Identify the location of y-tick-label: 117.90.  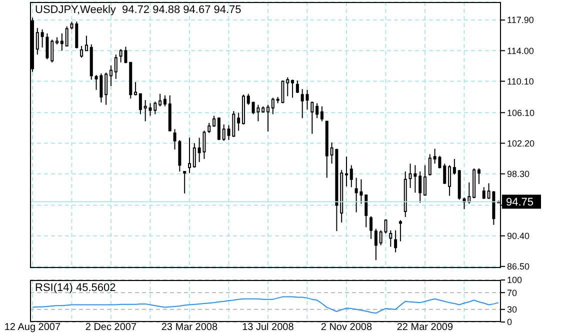
(520, 20).